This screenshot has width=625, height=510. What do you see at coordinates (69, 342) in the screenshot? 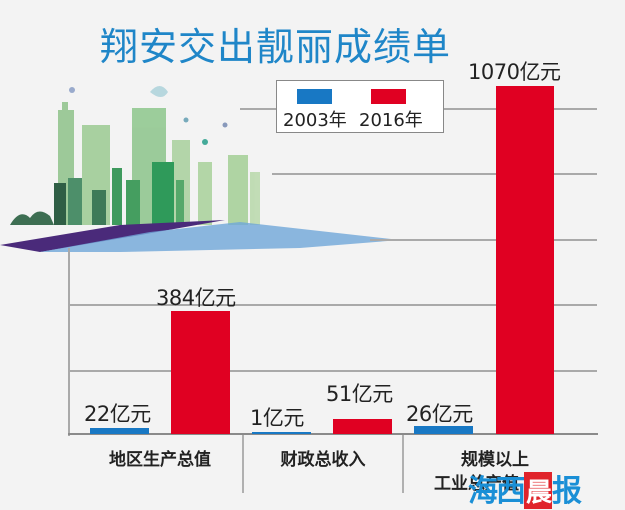
I see `y-axis` at bounding box center [69, 342].